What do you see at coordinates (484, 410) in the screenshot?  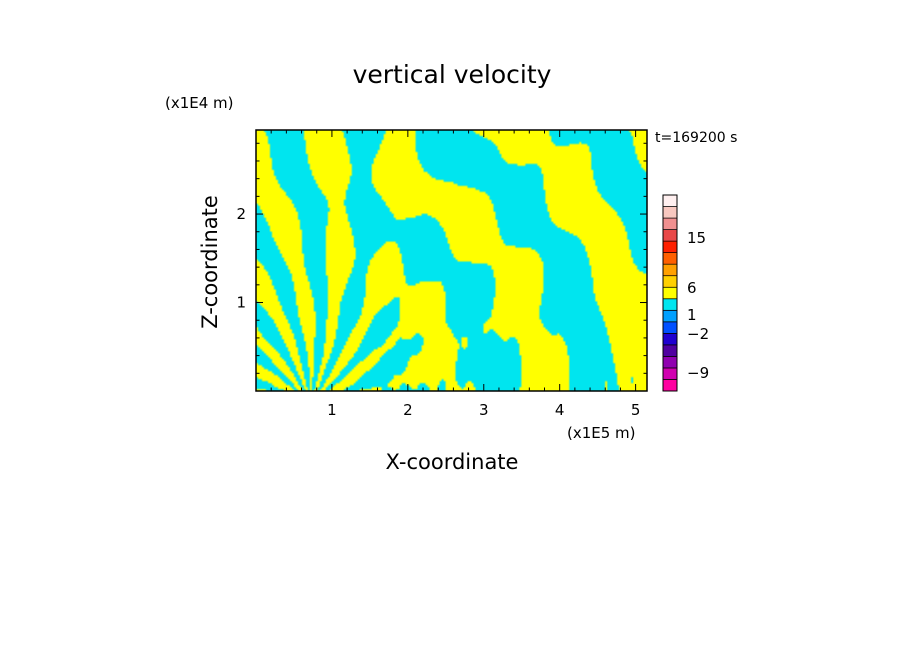 I see `x-tick-label: 3` at bounding box center [484, 410].